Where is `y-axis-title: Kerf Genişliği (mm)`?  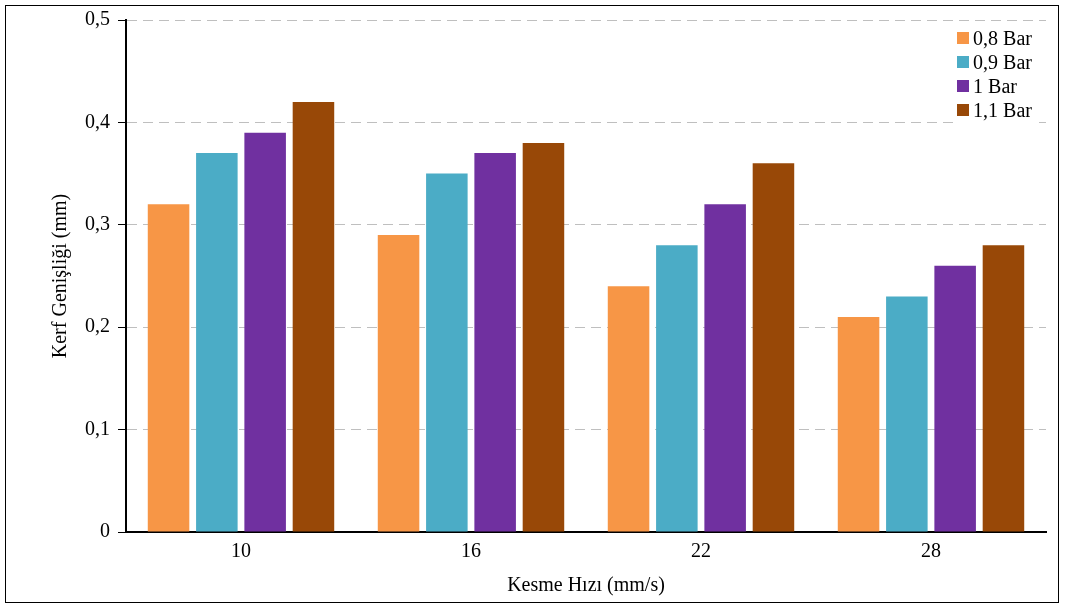
y-axis-title: Kerf Genişliği (mm) is located at coordinates (60, 276).